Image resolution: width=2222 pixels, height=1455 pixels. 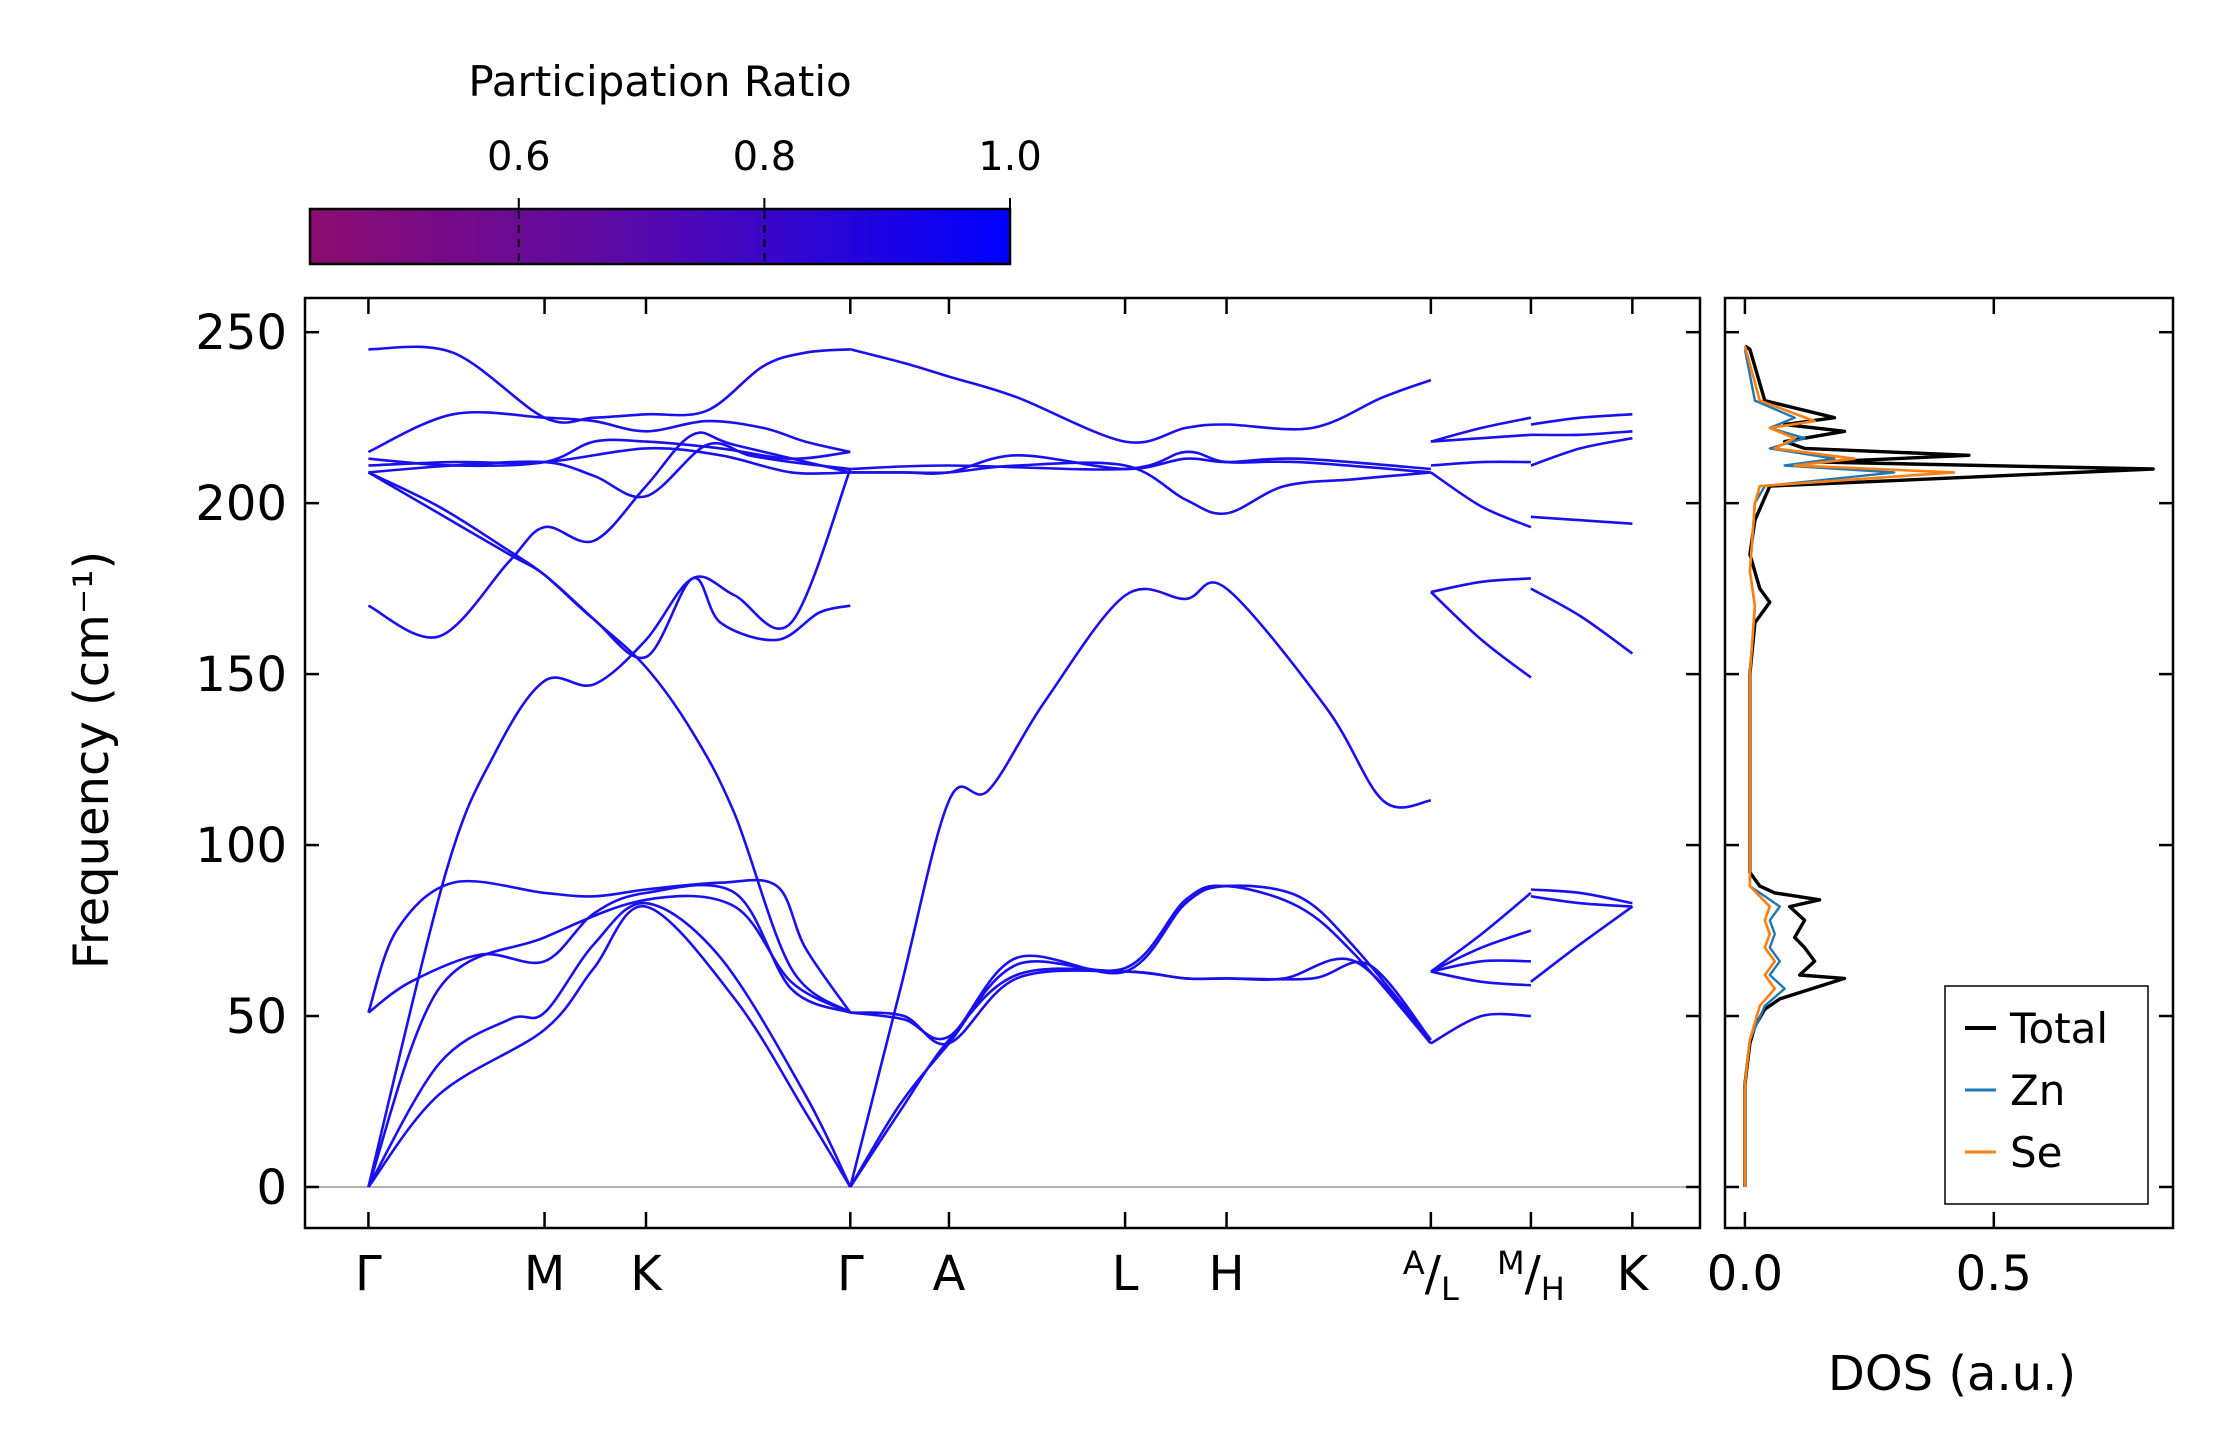 I want to click on path-tick-label: M/H, so click(x=1531, y=1276).